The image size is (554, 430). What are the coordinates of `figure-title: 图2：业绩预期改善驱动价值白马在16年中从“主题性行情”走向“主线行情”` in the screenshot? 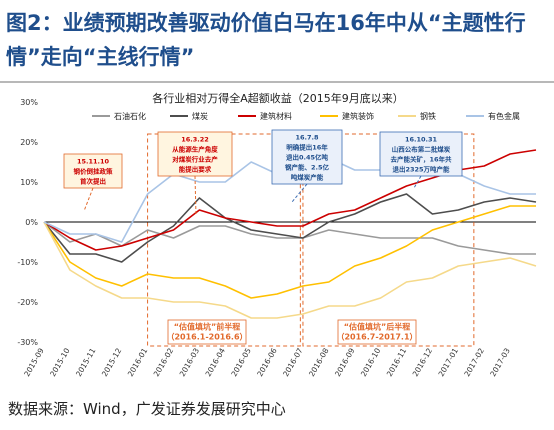 It's located at (266, 40).